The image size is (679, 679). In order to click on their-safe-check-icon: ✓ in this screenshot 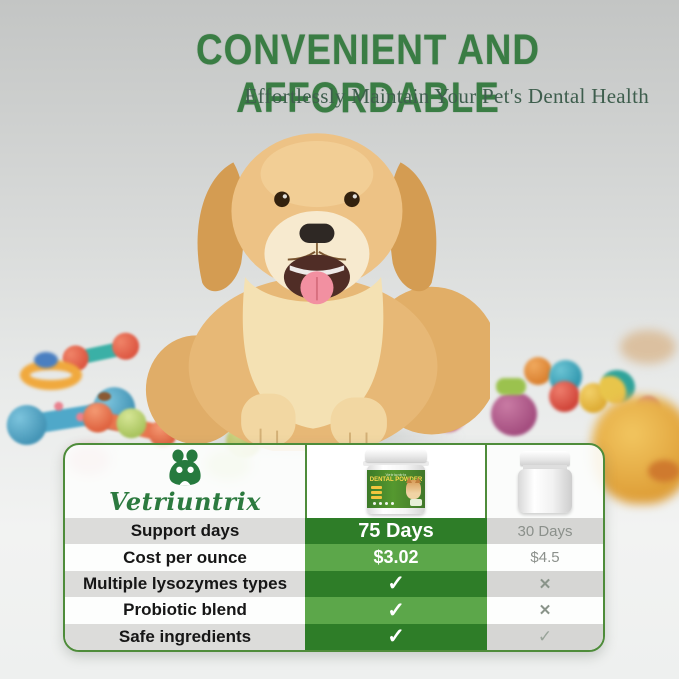, I will do `click(545, 636)`.